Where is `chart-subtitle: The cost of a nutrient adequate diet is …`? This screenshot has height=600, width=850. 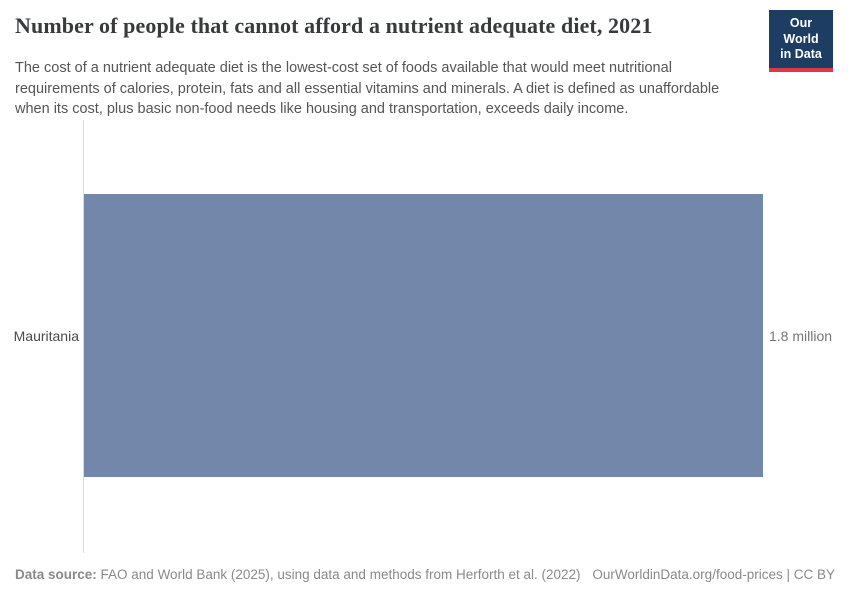 chart-subtitle: The cost of a nutrient adequate diet is … is located at coordinates (367, 89).